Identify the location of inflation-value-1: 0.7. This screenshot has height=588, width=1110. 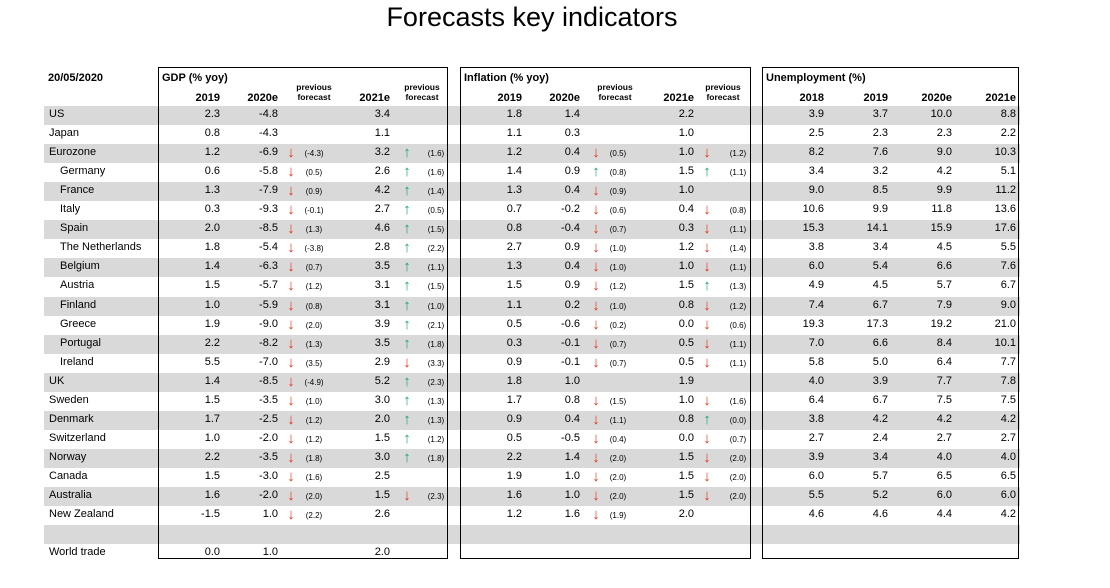
(514, 209).